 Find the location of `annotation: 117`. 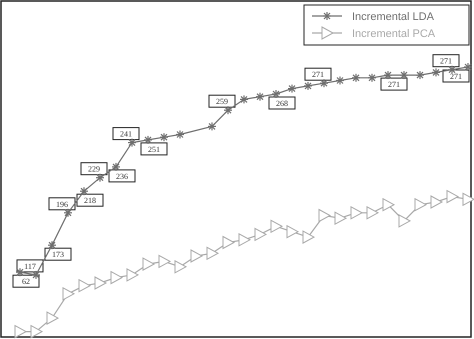

annotation: 117 is located at coordinates (30, 266).